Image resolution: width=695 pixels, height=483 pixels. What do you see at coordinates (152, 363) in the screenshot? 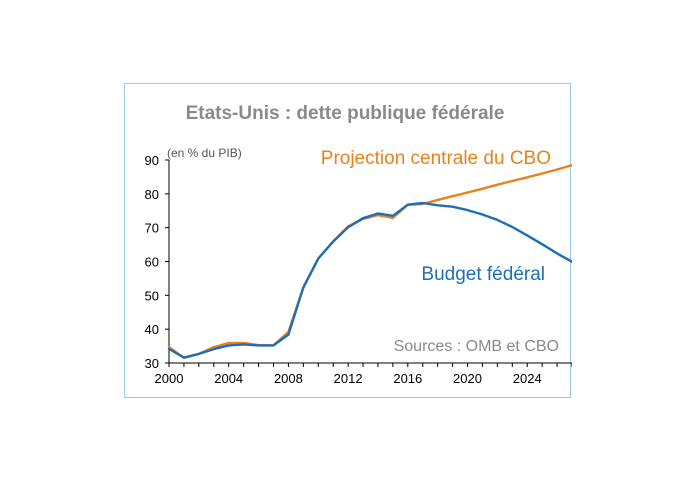
I see `y-tick-label: 30` at bounding box center [152, 363].